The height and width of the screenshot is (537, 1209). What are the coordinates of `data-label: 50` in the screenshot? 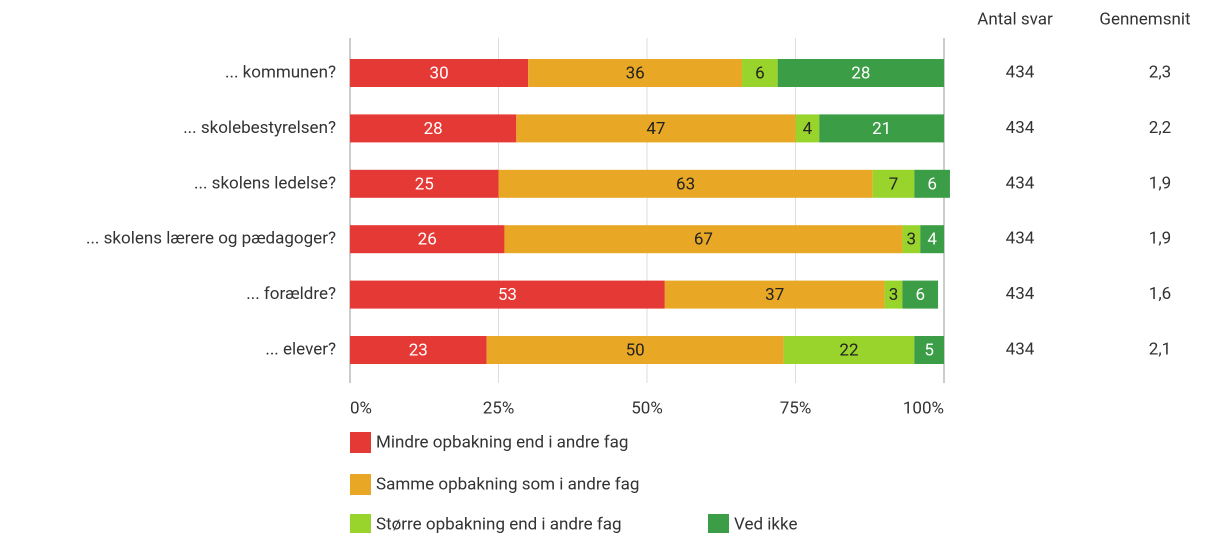 It's located at (635, 350).